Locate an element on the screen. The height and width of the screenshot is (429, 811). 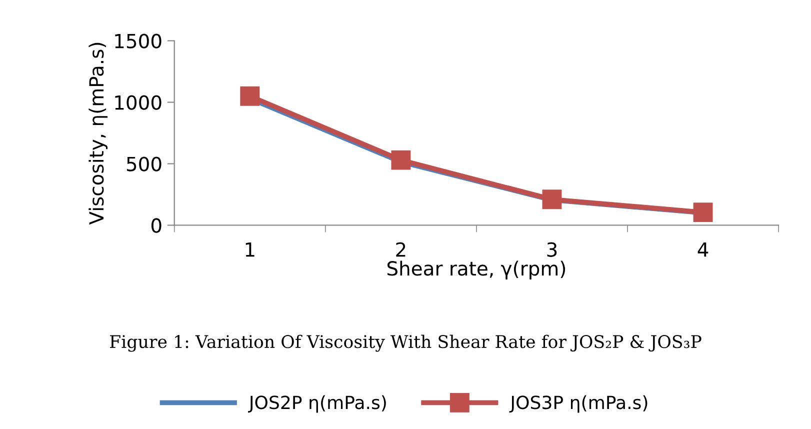
y-tick-label: 500 is located at coordinates (144, 164).